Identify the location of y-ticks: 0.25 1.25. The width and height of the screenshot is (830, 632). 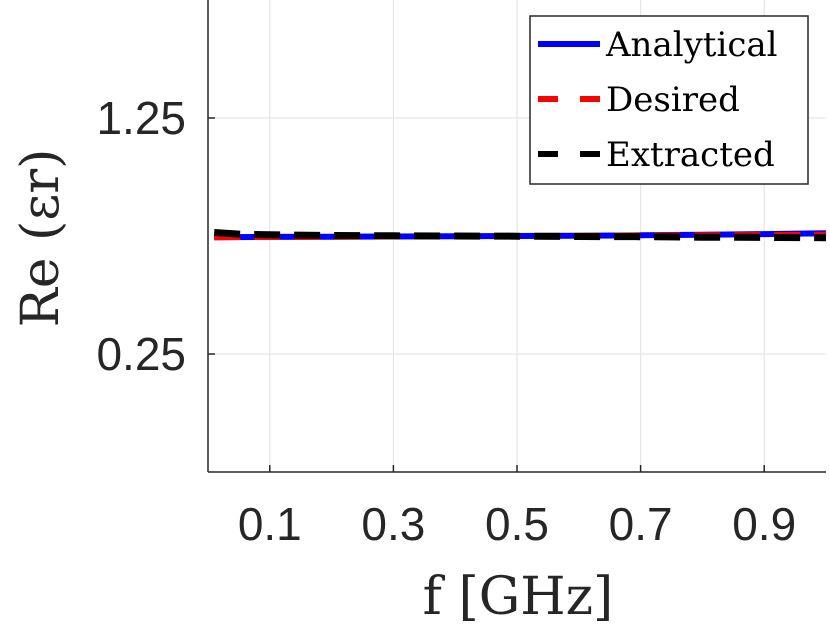
(155, 236).